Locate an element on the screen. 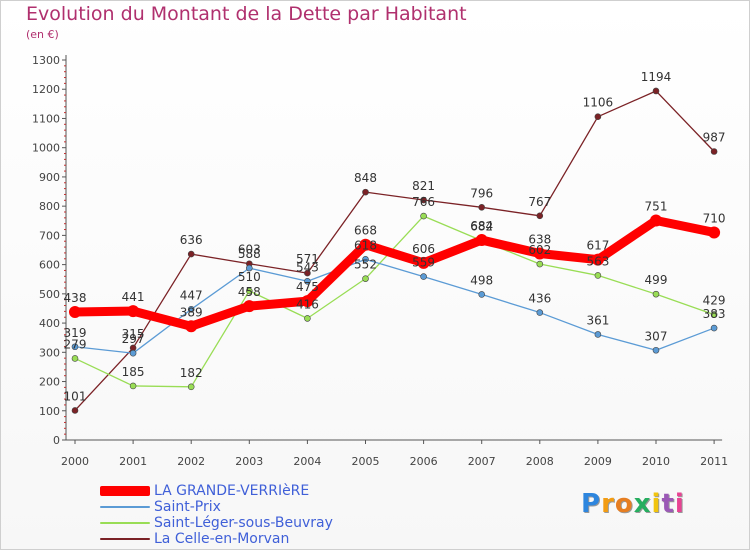 This screenshot has width=750, height=550. y-tick-label: 300 is located at coordinates (49, 352).